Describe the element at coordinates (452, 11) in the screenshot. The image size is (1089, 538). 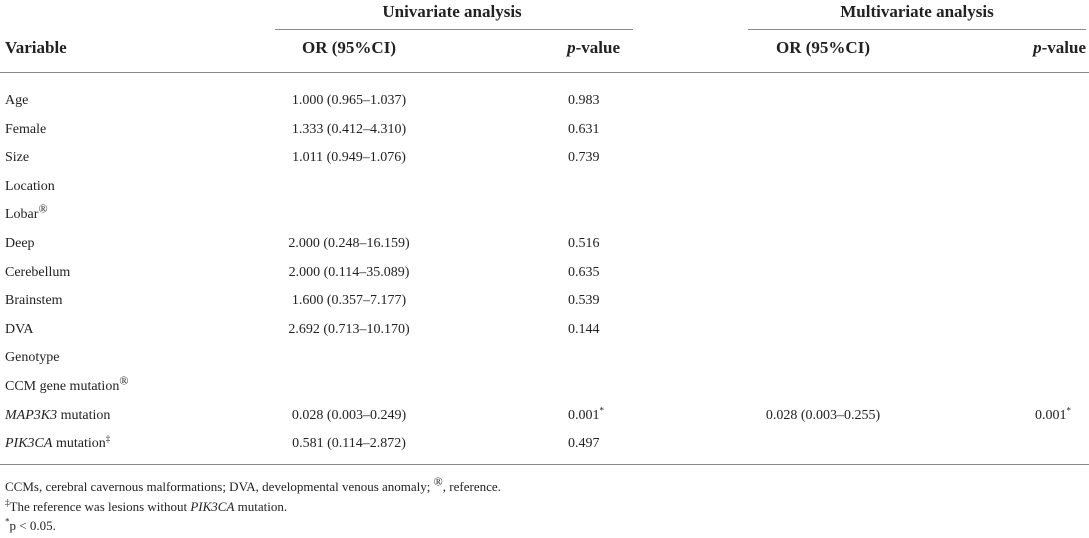
I see `univariate-analysis-header: Univariate analysis` at that location.